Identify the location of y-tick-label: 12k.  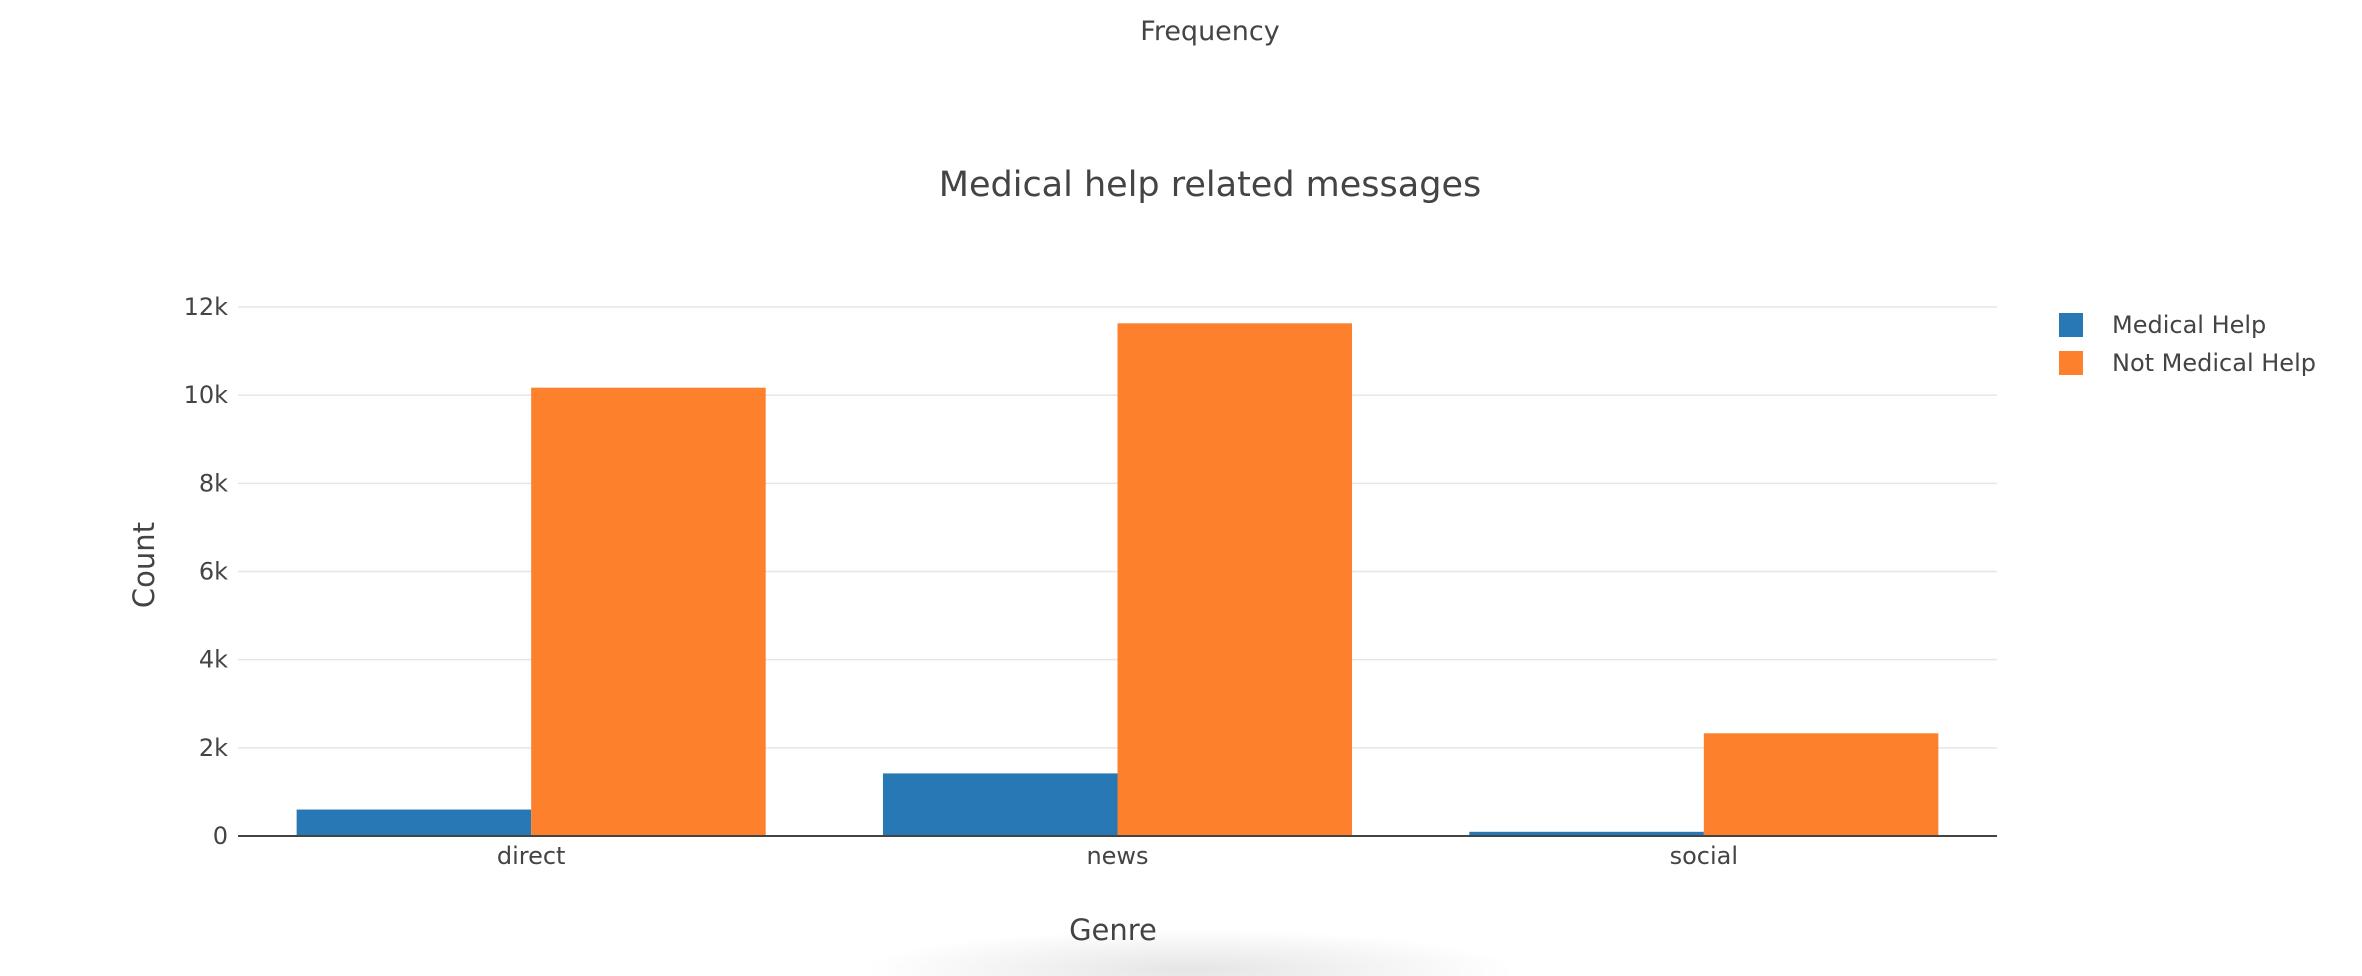
(206, 307).